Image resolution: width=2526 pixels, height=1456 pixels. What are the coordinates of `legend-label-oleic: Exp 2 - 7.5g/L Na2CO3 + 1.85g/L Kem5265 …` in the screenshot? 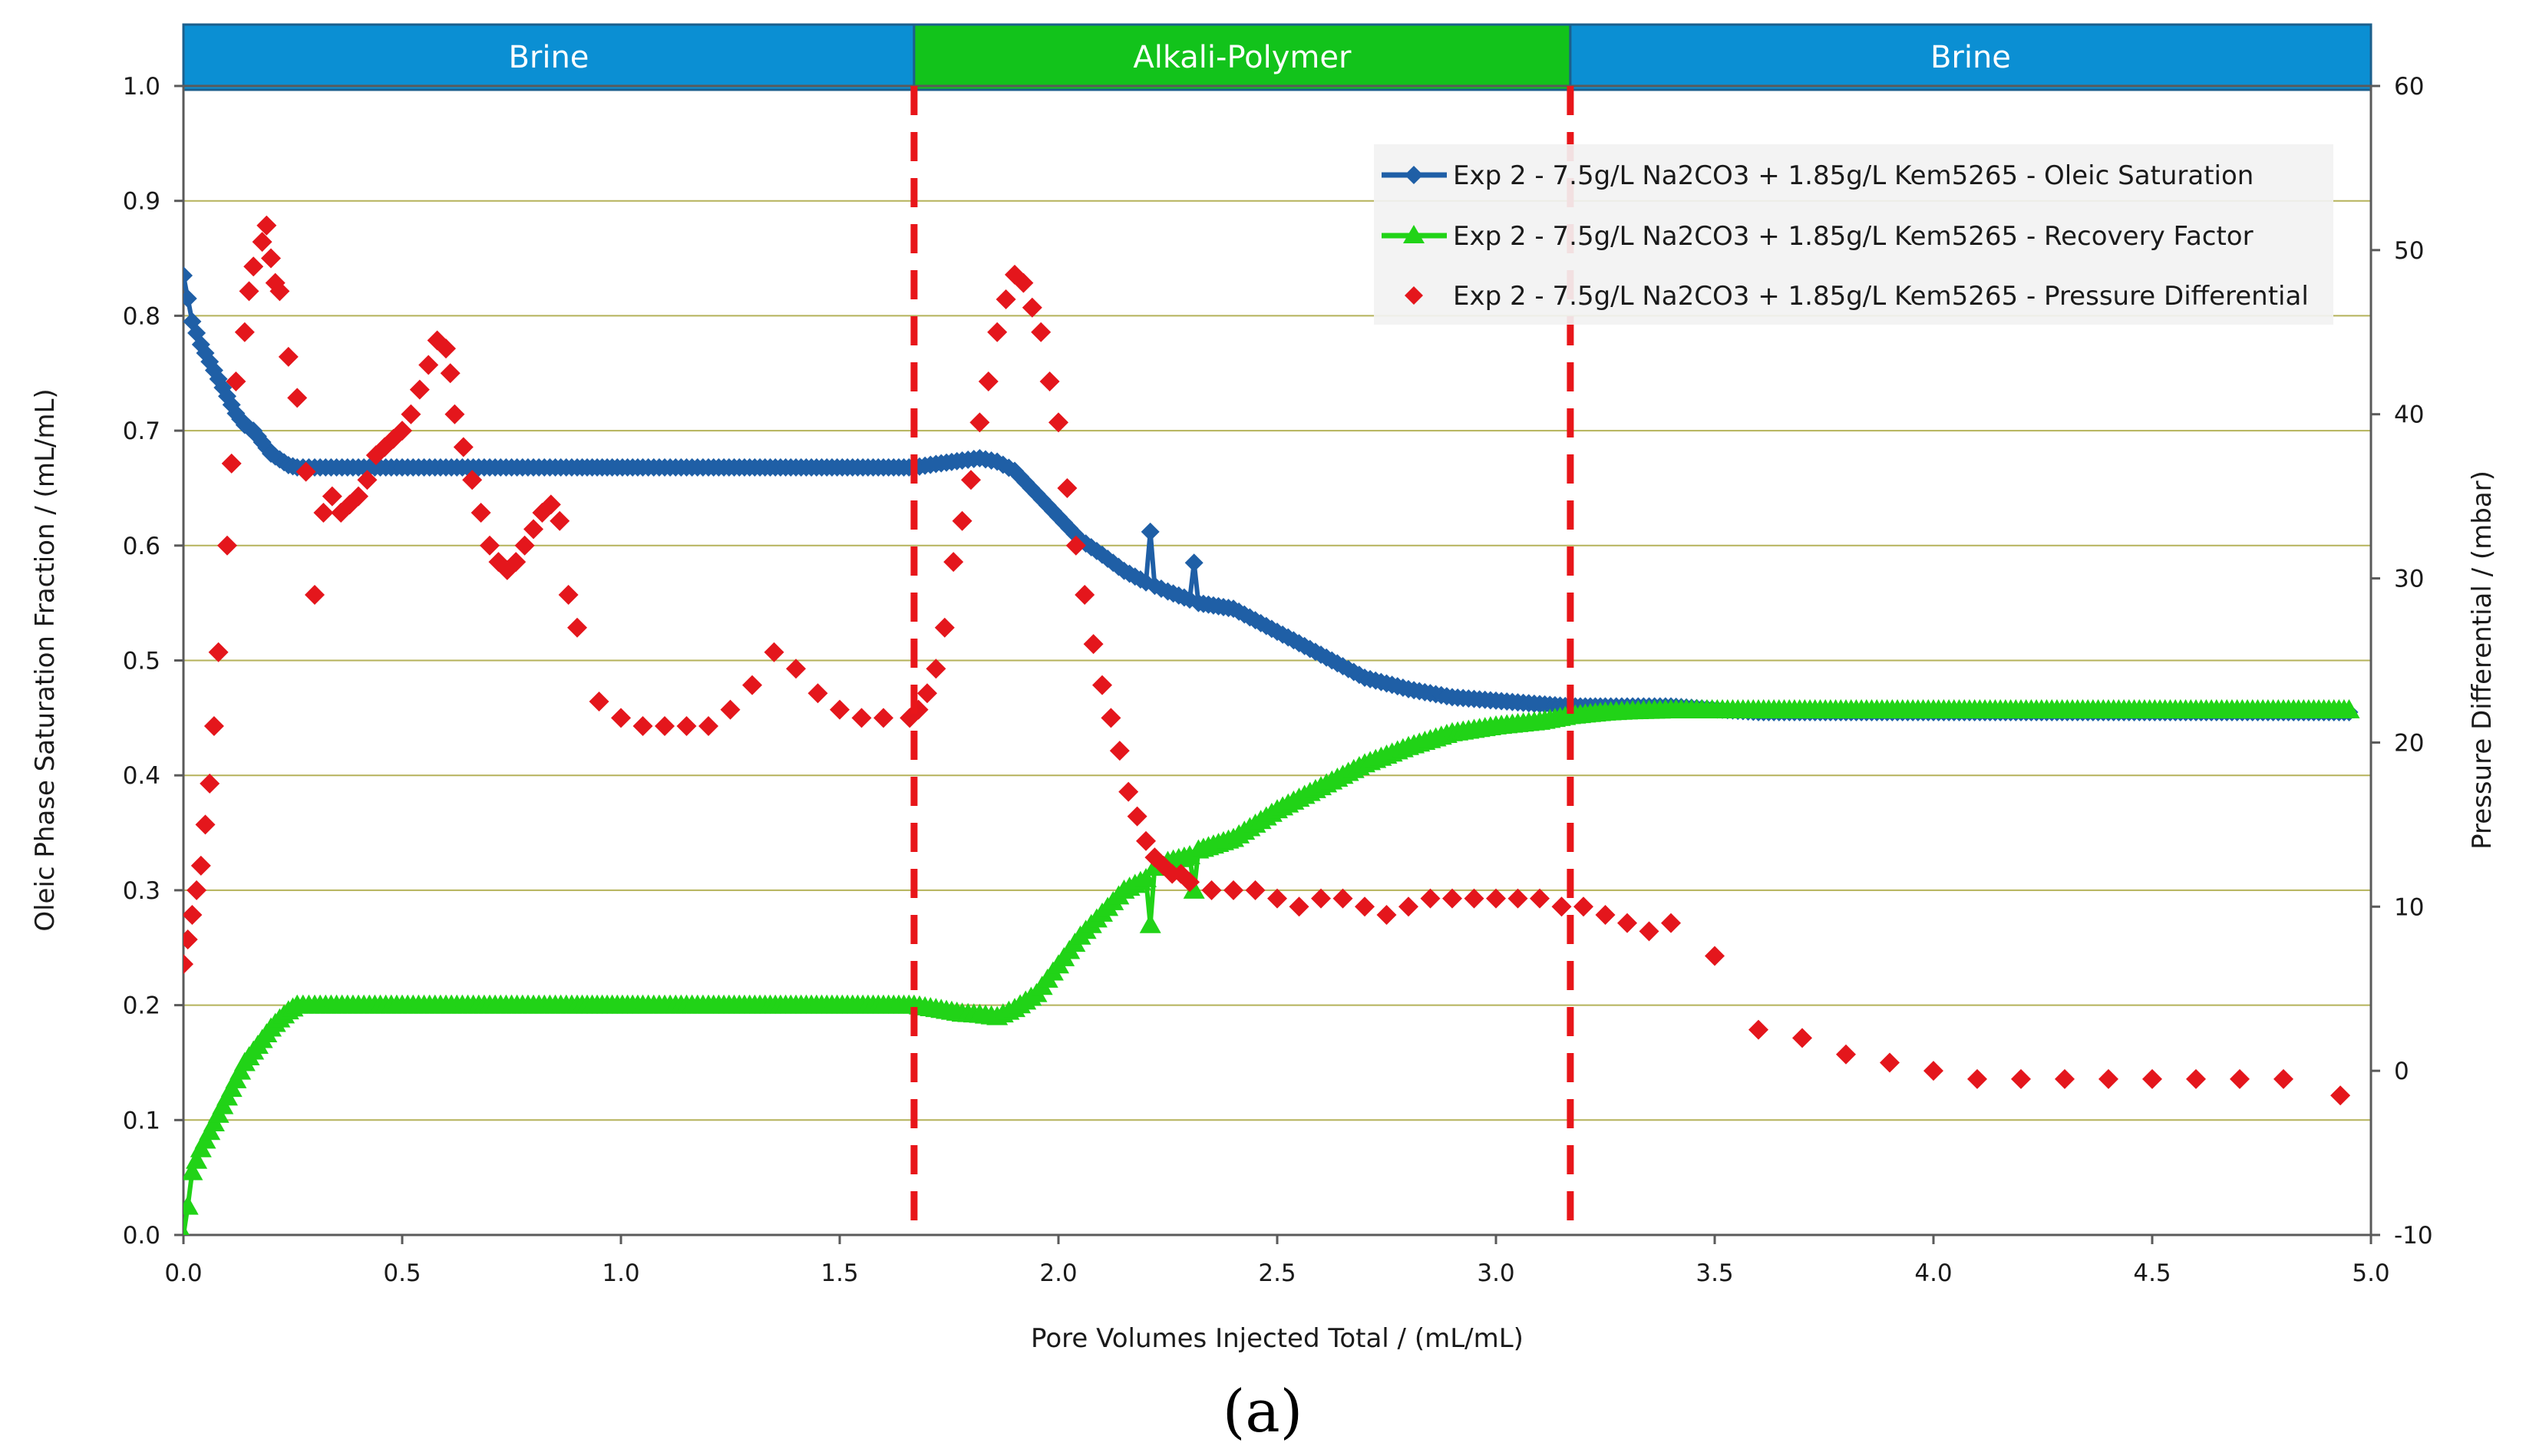 It's located at (1853, 175).